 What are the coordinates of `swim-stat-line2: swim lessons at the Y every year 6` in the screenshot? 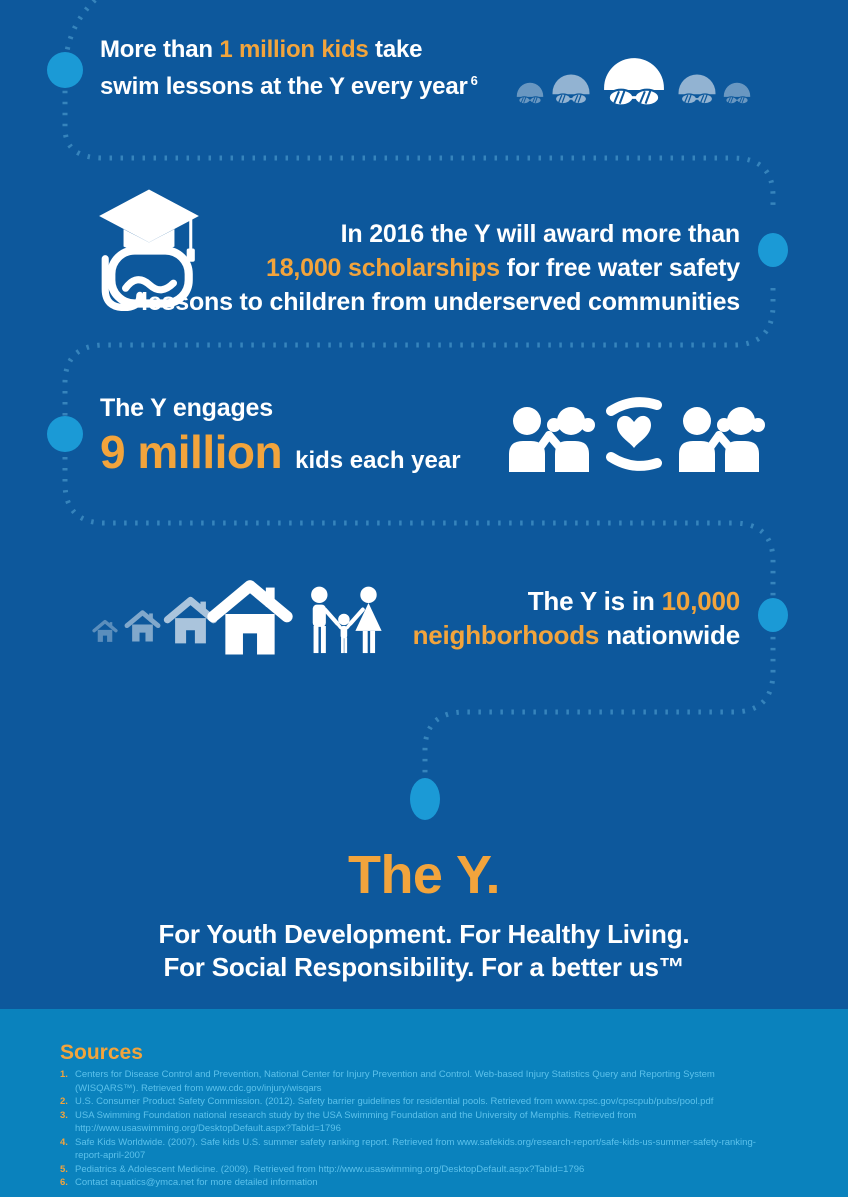 It's located at (289, 83).